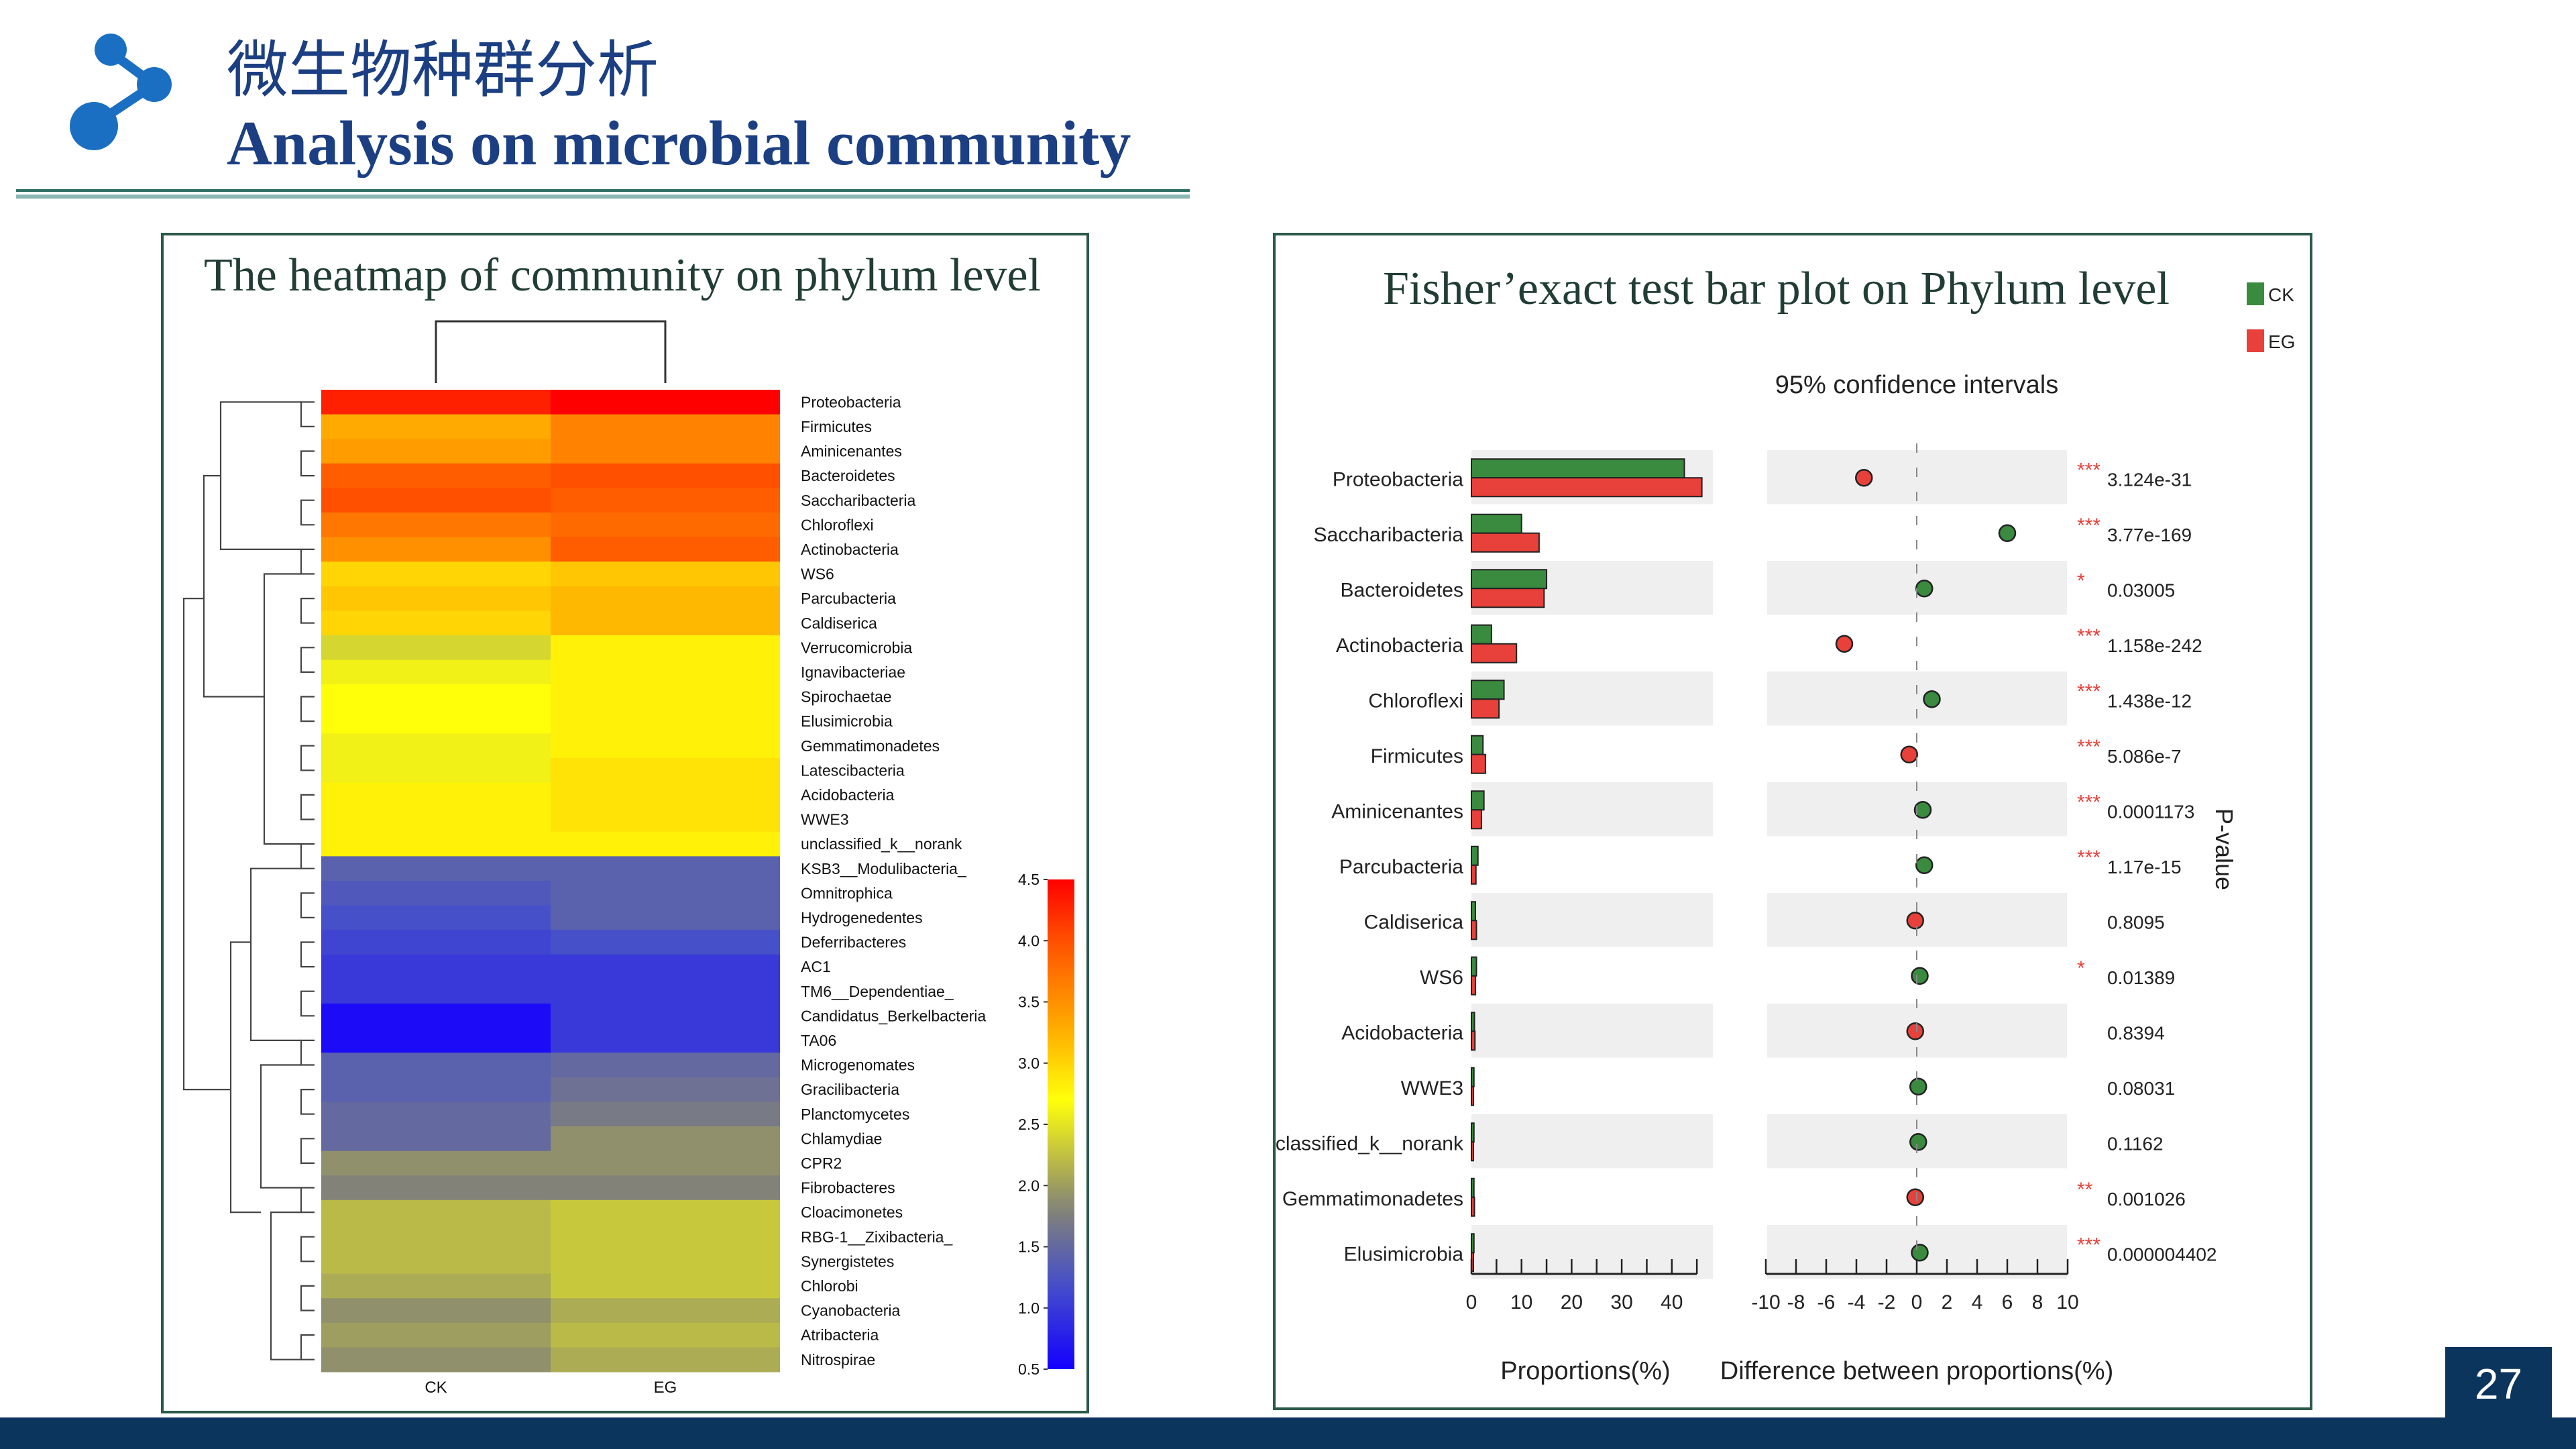 Image resolution: width=2576 pixels, height=1449 pixels. What do you see at coordinates (1887, 1302) in the screenshot?
I see `right-x-tick-label: -2` at bounding box center [1887, 1302].